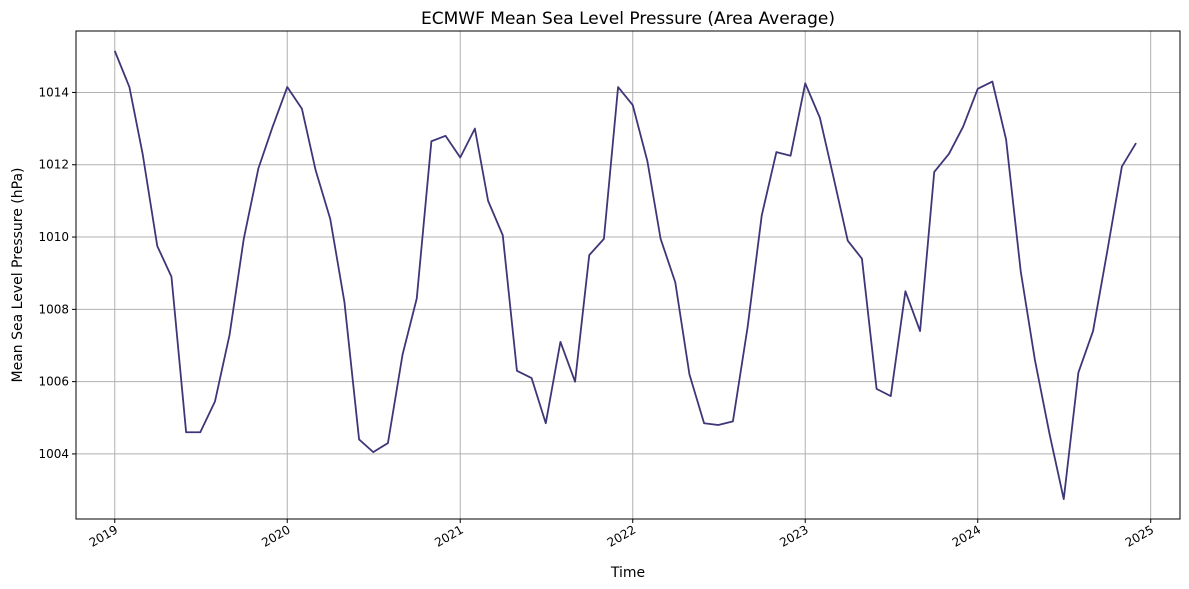 This screenshot has height=589, width=1189. I want to click on x-axis-title: Time, so click(627, 573).